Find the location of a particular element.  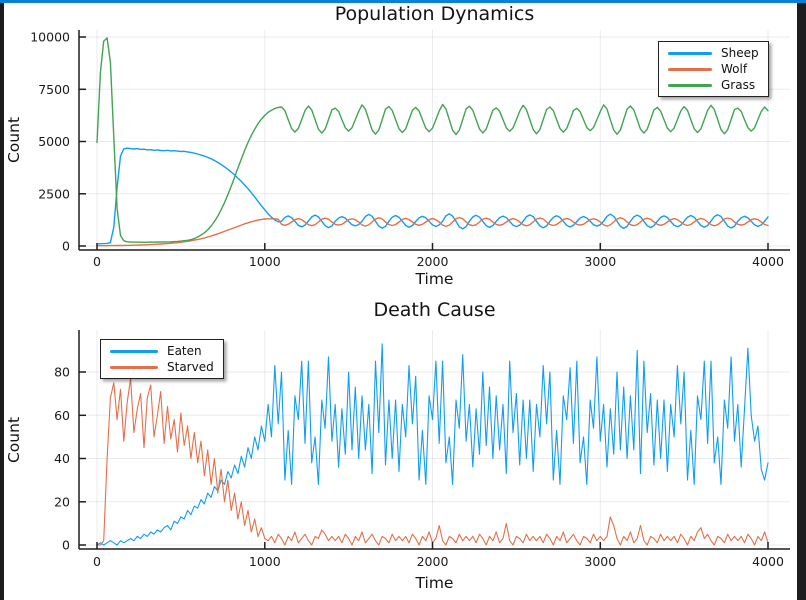

y-tick-label: 20 is located at coordinates (62, 501).